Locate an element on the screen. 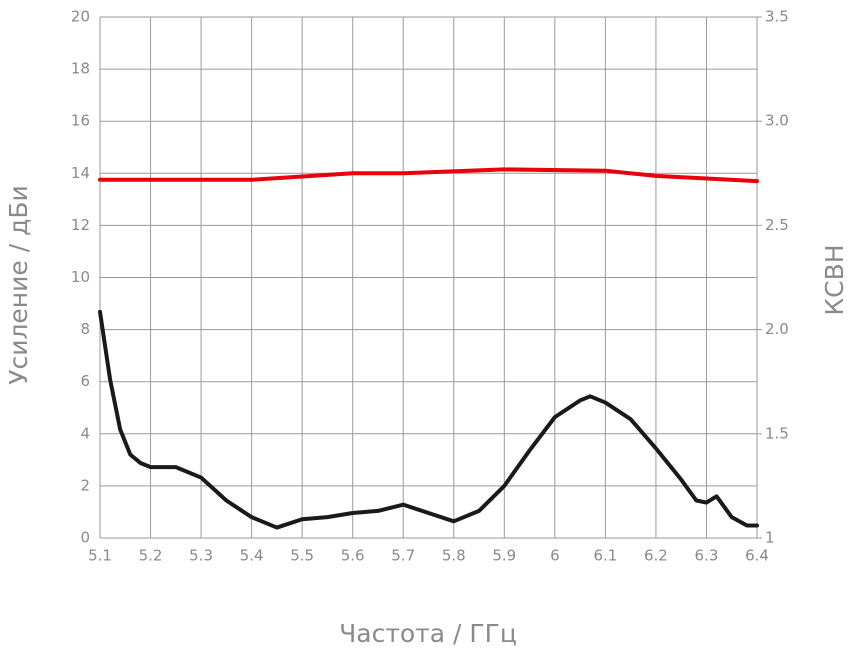  x-tick-label: 6.2 is located at coordinates (656, 556).